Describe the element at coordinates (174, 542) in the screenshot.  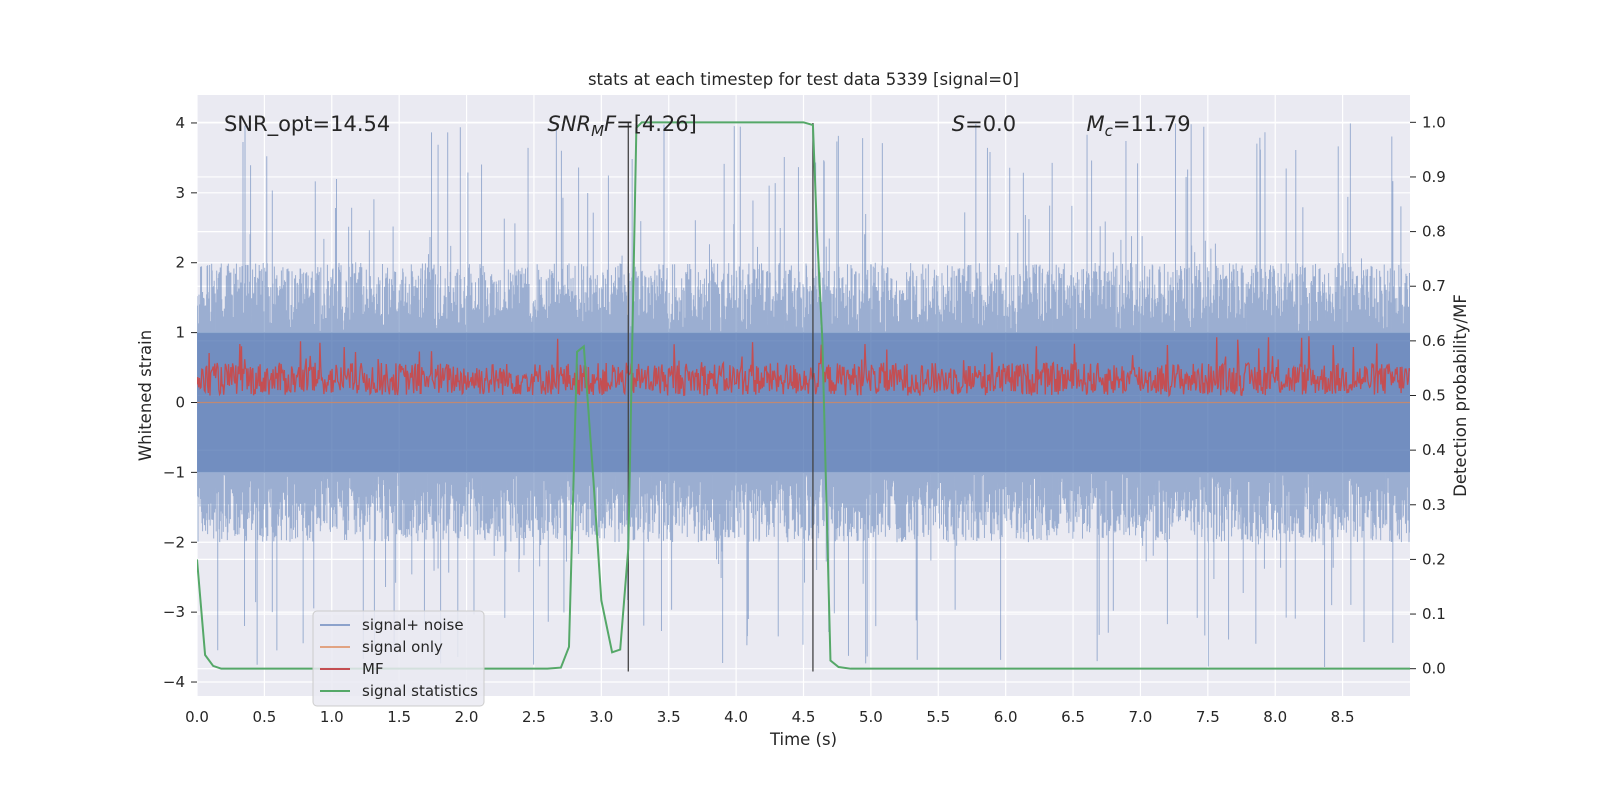
I see `y-tick-label: −2` at that location.